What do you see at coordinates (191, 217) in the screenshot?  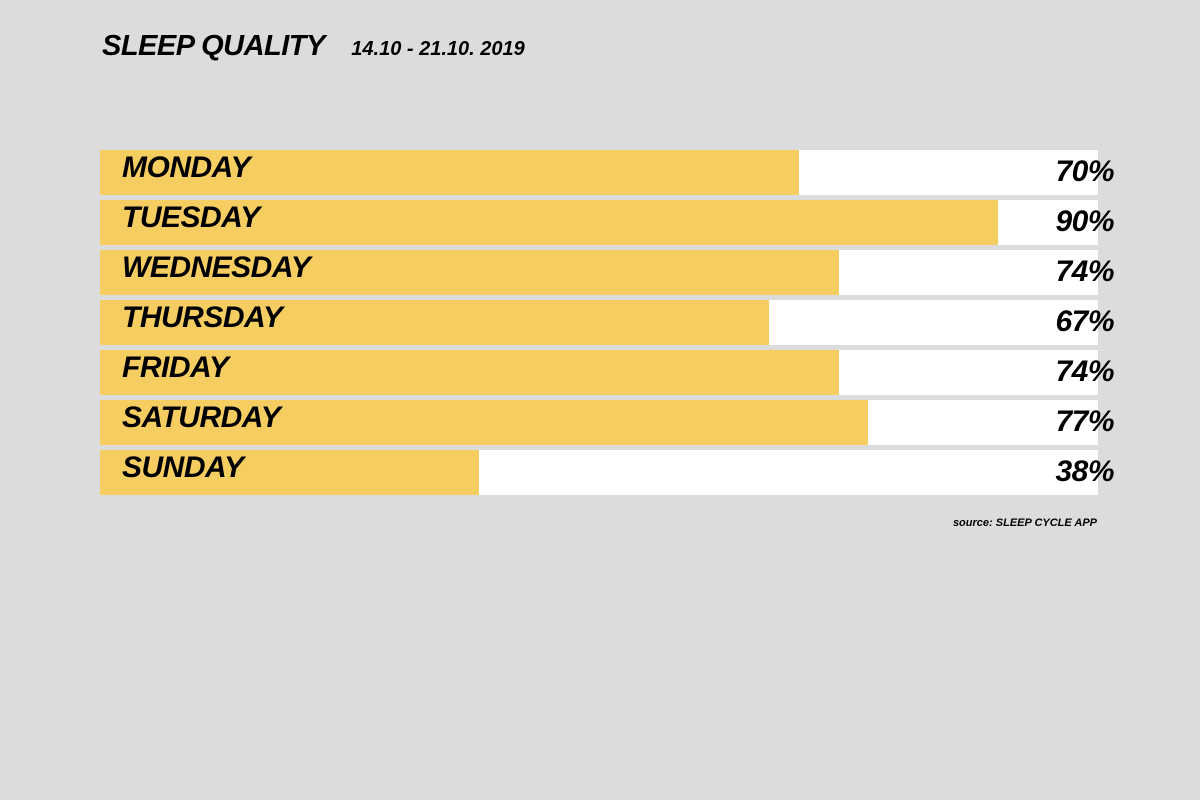 I see `bar-label-tuesday: TUESDAY` at bounding box center [191, 217].